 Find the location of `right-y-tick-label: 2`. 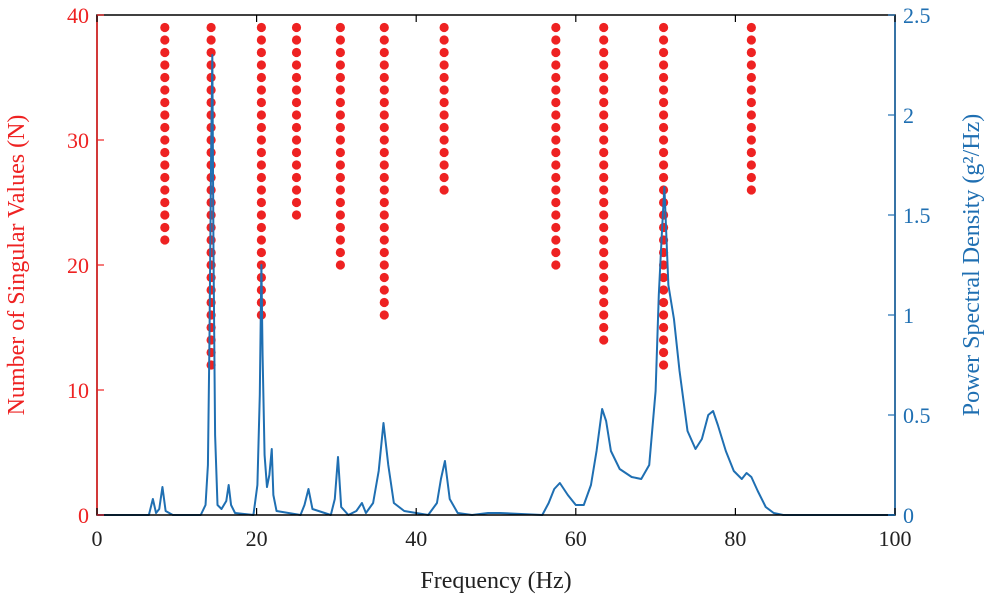

right-y-tick-label: 2 is located at coordinates (908, 115).